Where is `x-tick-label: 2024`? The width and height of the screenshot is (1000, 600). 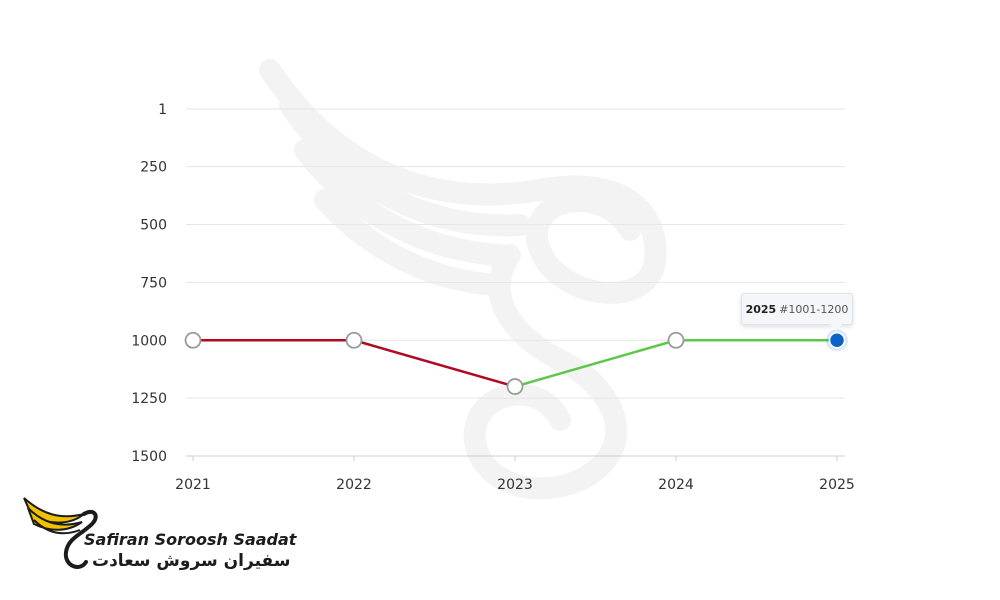
x-tick-label: 2024 is located at coordinates (676, 485).